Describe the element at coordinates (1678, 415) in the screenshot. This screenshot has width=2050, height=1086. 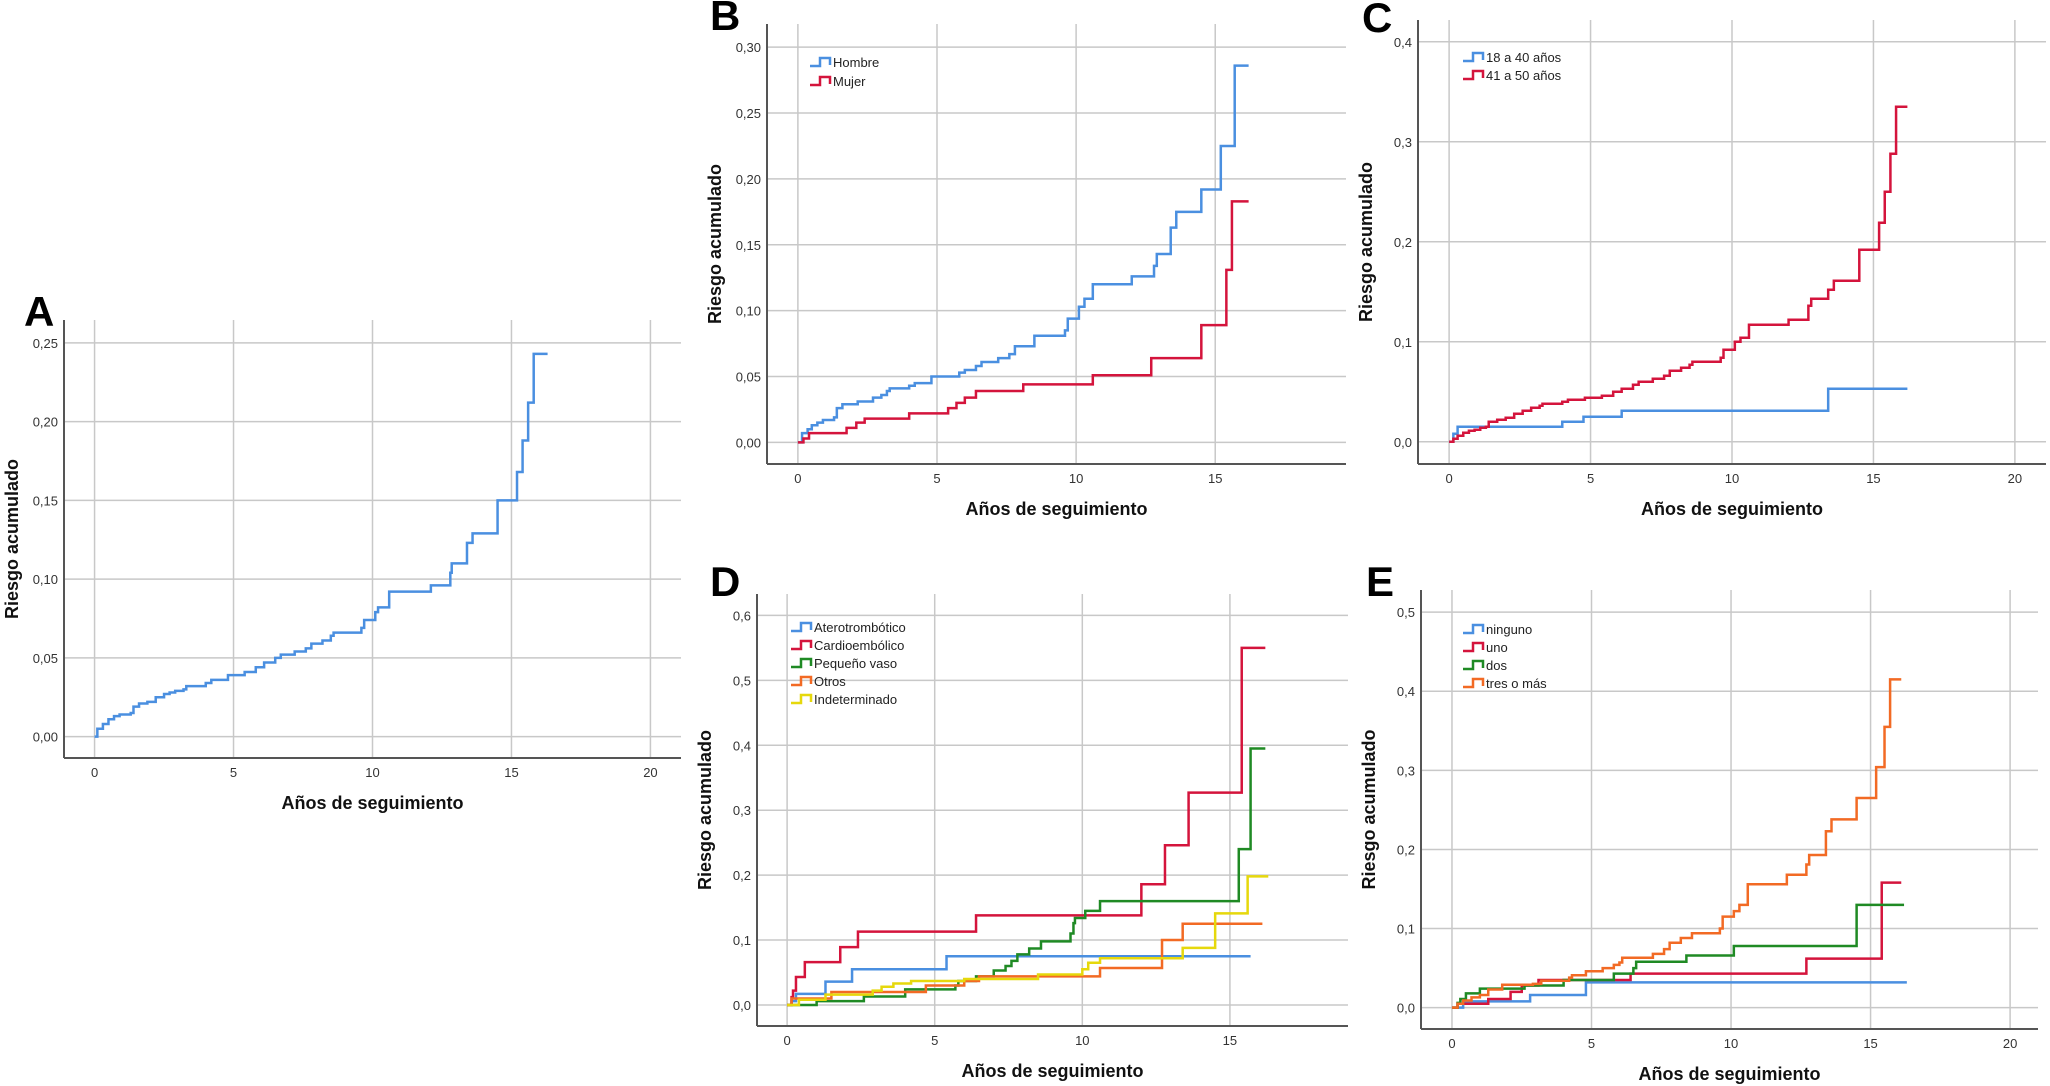
I see `series-line-18-a-40-años` at that location.